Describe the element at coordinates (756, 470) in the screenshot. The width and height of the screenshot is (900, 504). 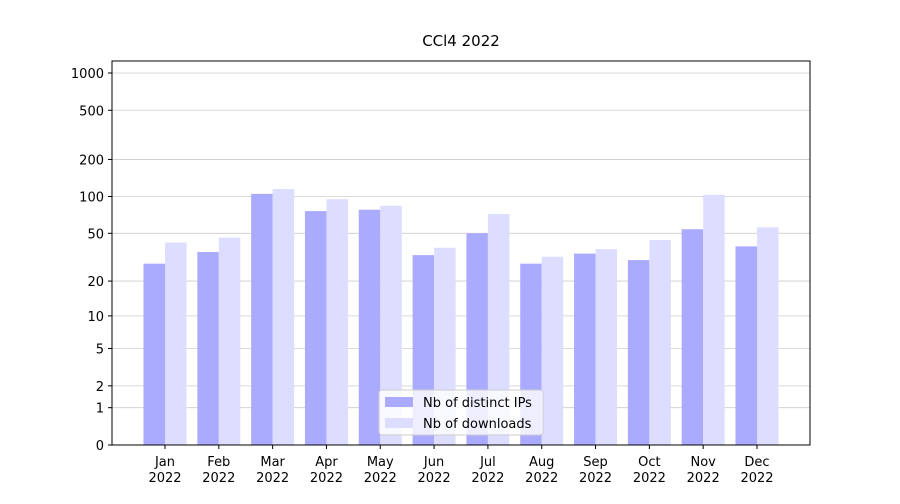
I see `x-tick-label: Dec 2022` at that location.